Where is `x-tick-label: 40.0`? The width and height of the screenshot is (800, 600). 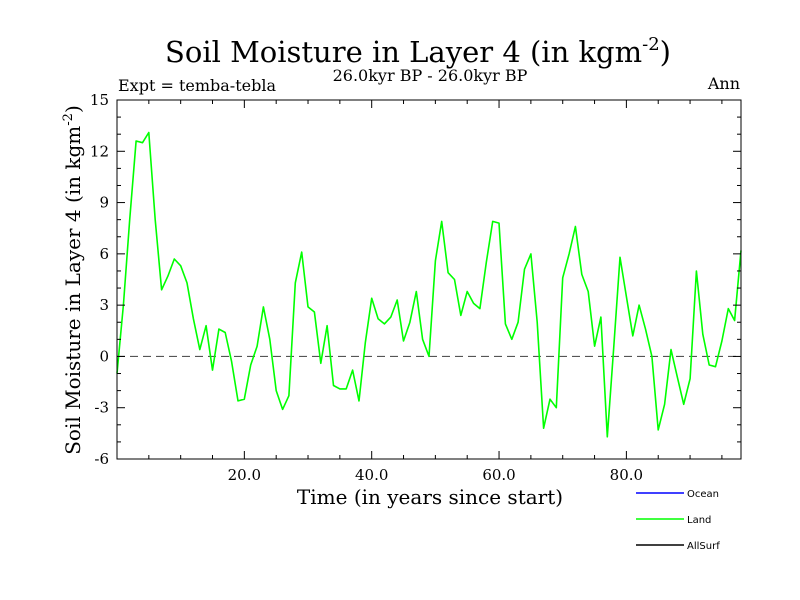 x-tick-label: 40.0 is located at coordinates (371, 475).